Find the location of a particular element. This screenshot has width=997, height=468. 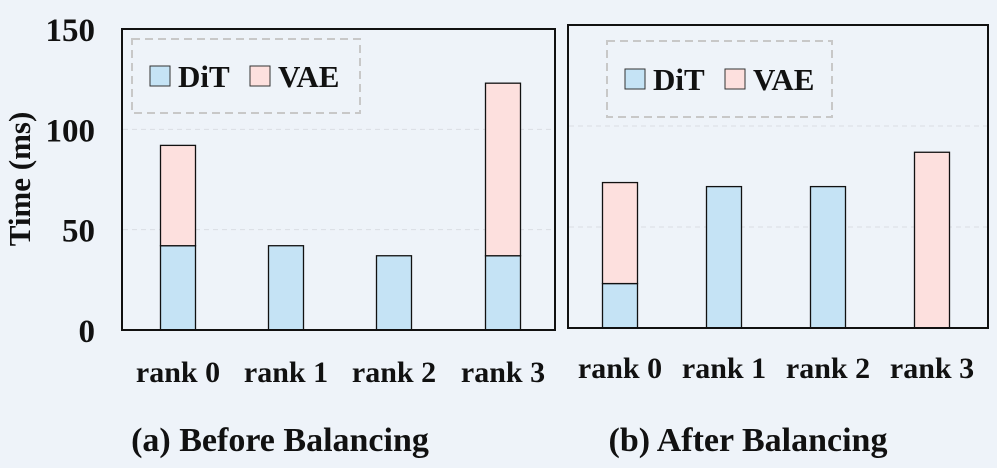

panel-title: (a) Before Balancing is located at coordinates (280, 440).